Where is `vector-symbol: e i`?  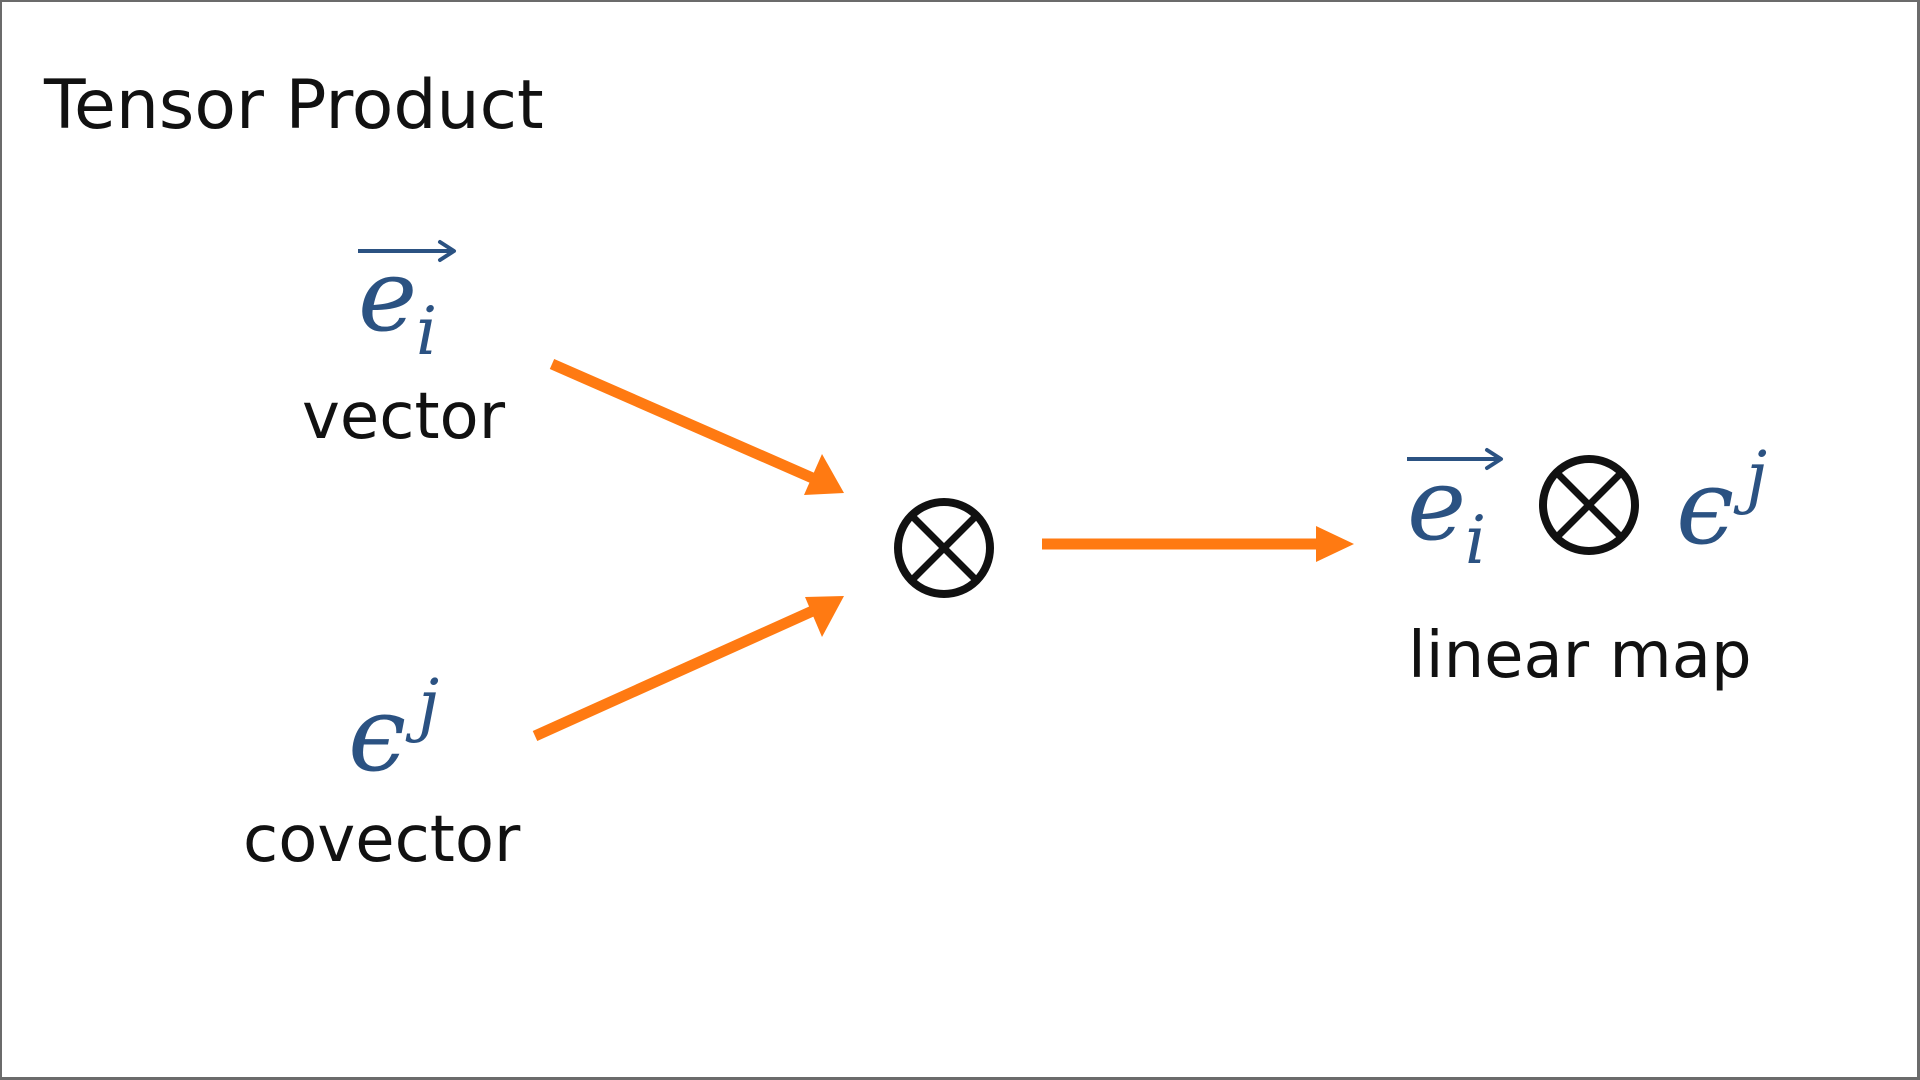 vector-symbol: e i is located at coordinates (407, 303).